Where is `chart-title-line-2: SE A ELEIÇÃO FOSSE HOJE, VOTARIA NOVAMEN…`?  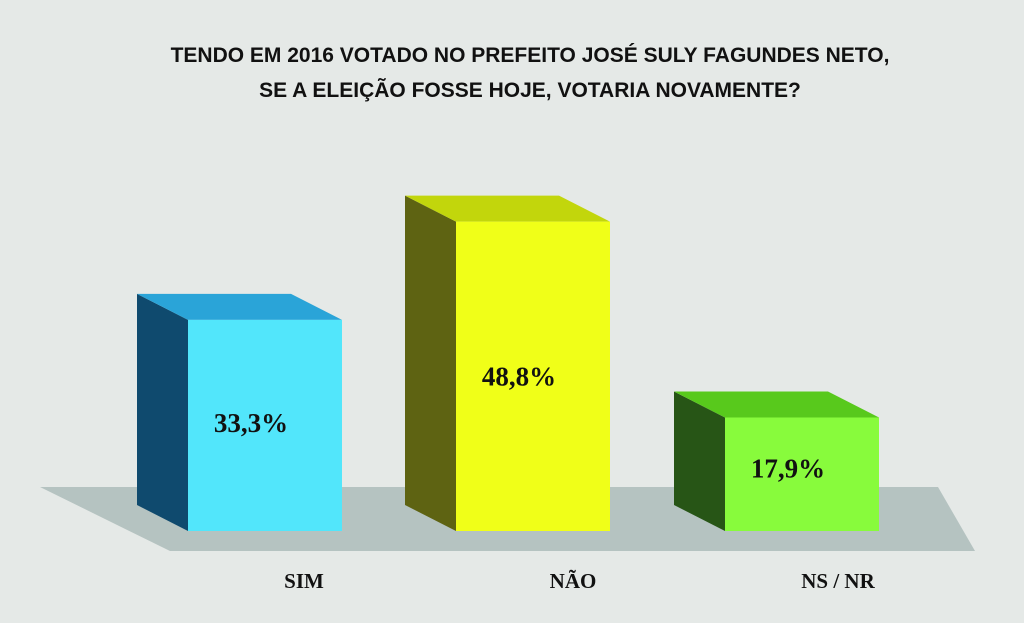
chart-title-line-2: SE A ELEIÇÃO FOSSE HOJE, VOTARIA NOVAMEN… is located at coordinates (530, 90).